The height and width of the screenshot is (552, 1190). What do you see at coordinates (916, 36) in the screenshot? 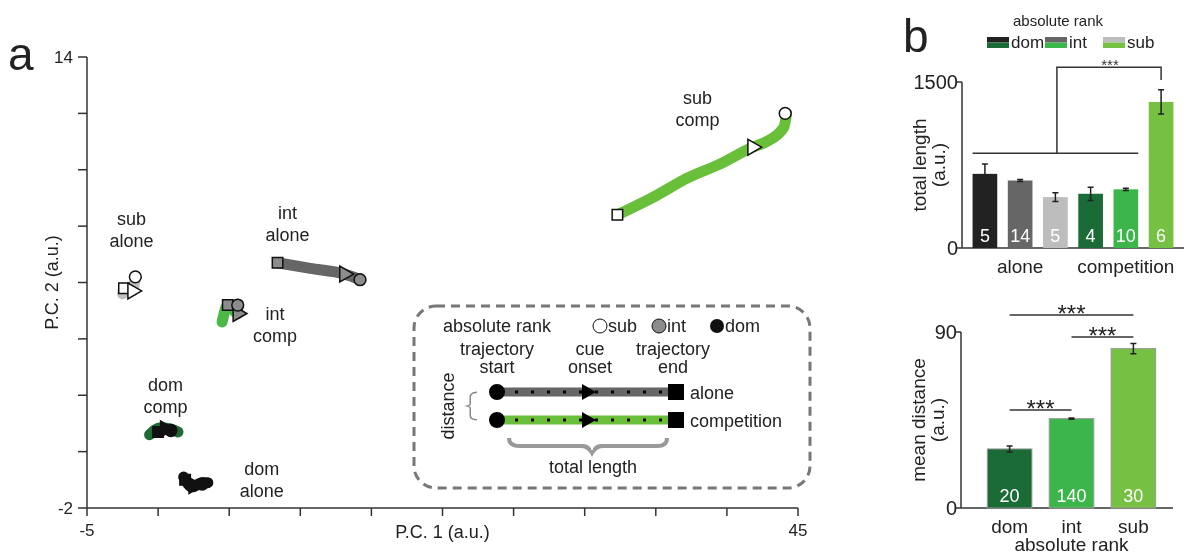
I see `chart-title: b` at bounding box center [916, 36].